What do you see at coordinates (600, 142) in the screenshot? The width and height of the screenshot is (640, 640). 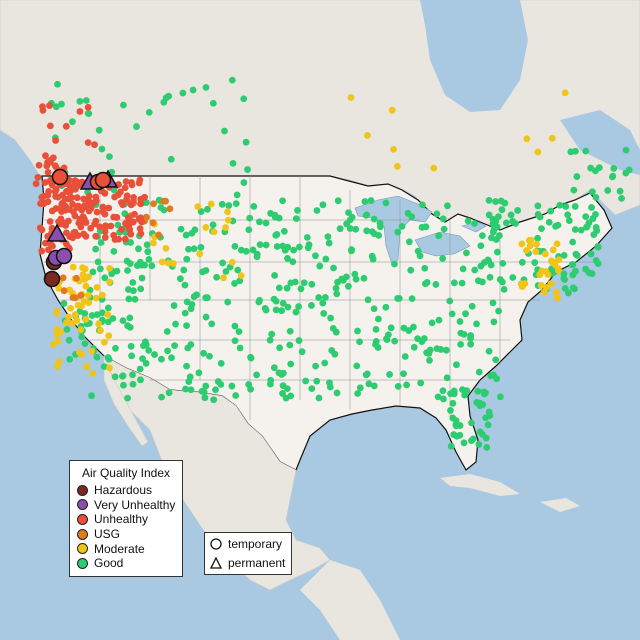 I see `gulf-st-lawrence` at bounding box center [600, 142].